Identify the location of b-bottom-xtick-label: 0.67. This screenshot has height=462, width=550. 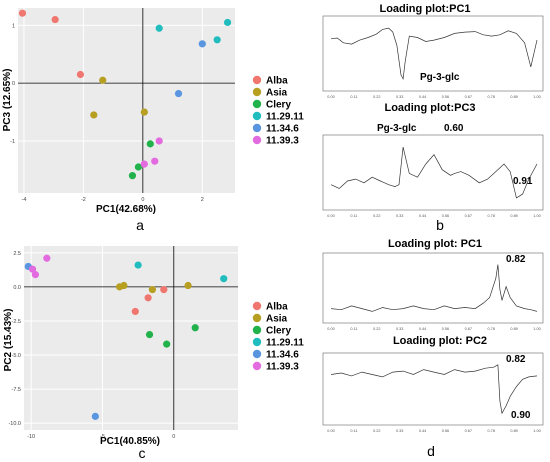
(468, 216).